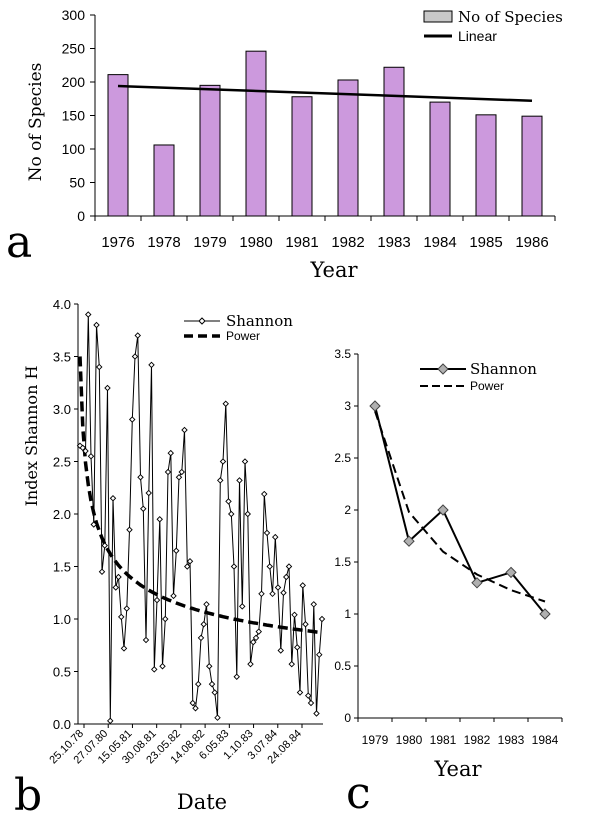  What do you see at coordinates (487, 386) in the screenshot?
I see `chart-c-legend-label-trend: Power` at bounding box center [487, 386].